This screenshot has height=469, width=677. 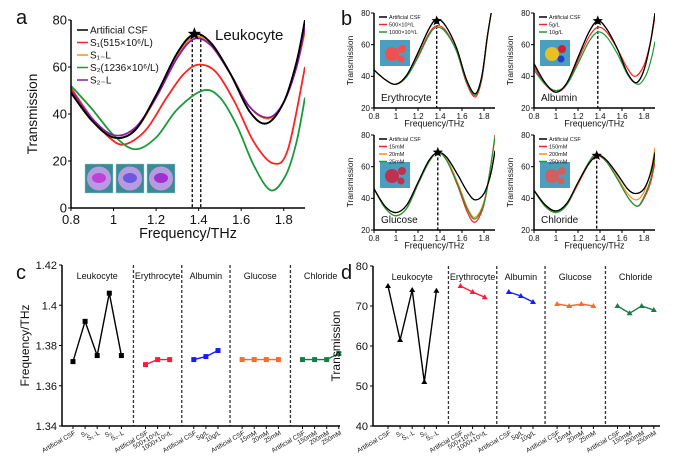 What do you see at coordinates (374, 442) in the screenshot?
I see `x-tick-label: Artificial CSF` at bounding box center [374, 442].